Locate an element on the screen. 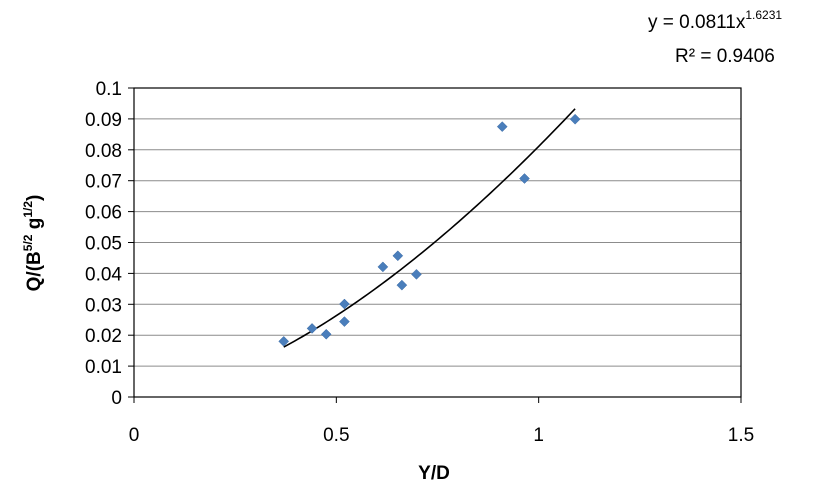  y-tick-label: 0.05 is located at coordinates (103, 244).